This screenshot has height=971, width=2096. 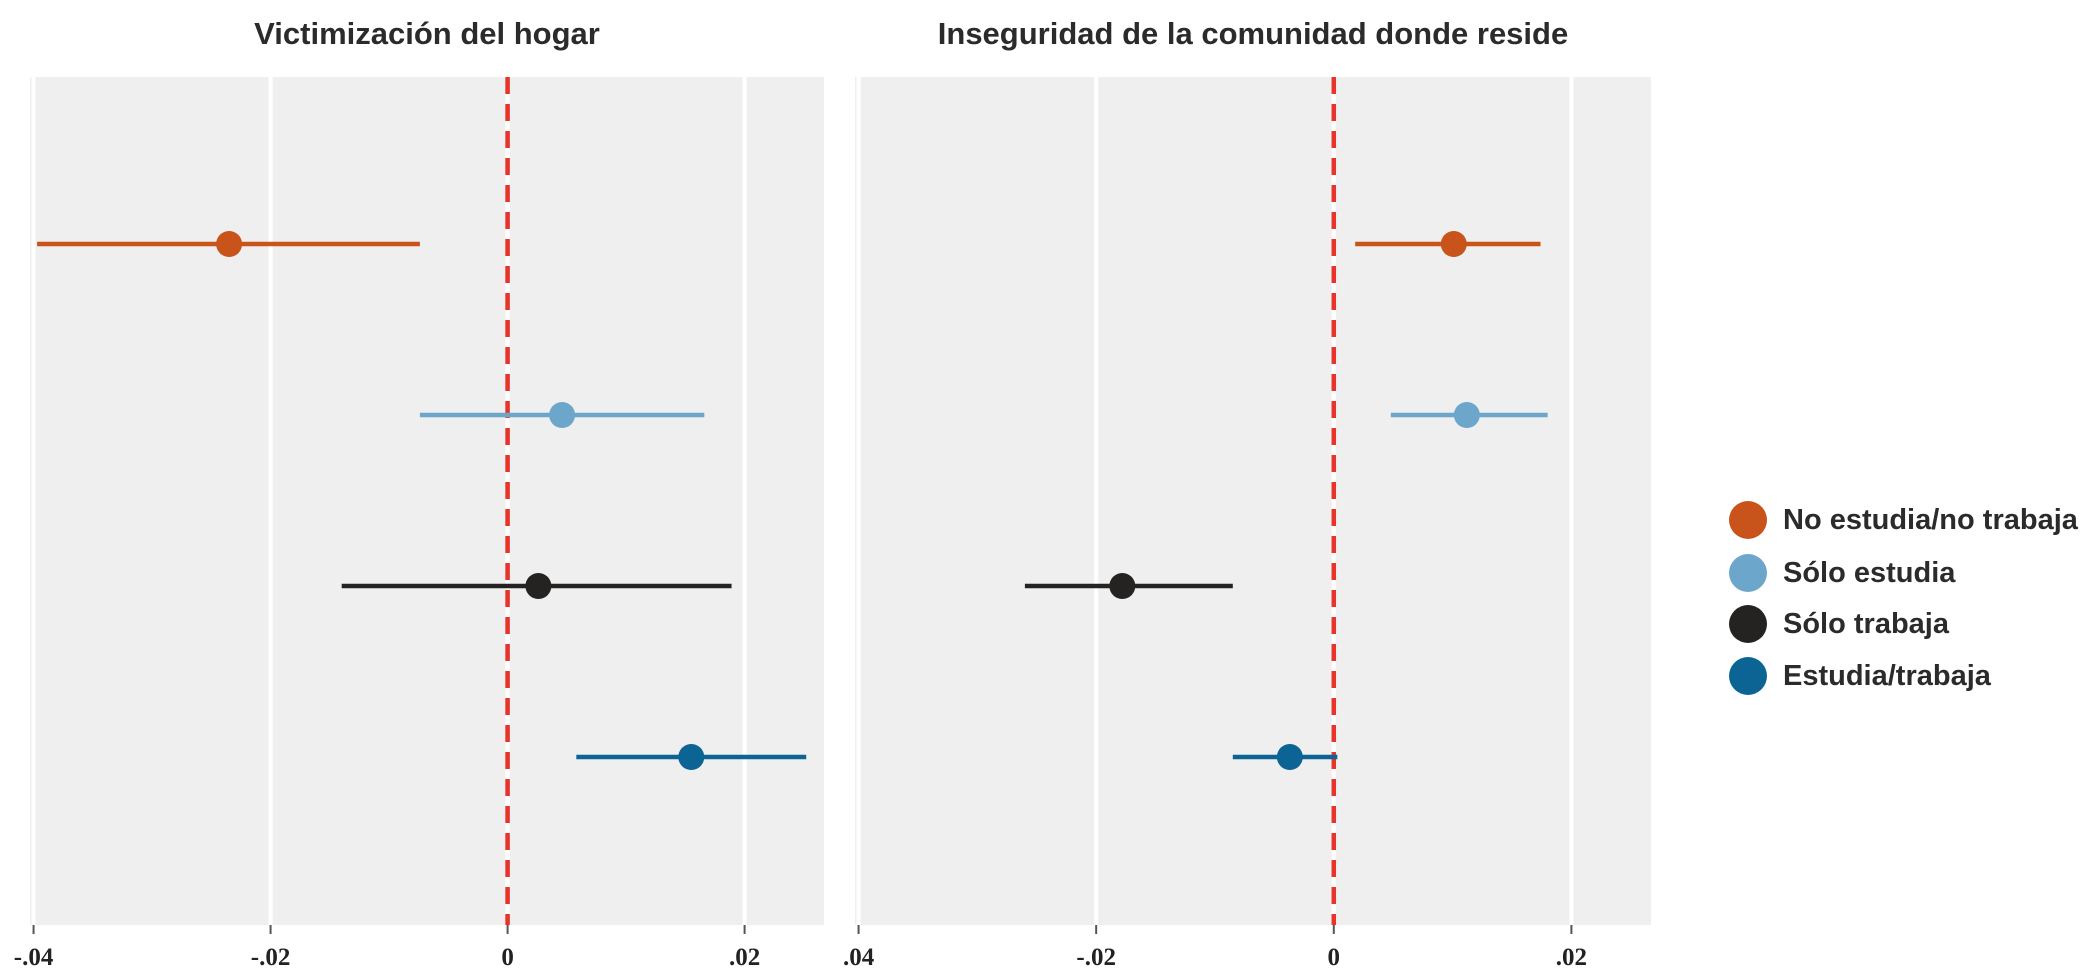 What do you see at coordinates (1887, 676) in the screenshot?
I see `legend-label: Estudia/trabaja` at bounding box center [1887, 676].